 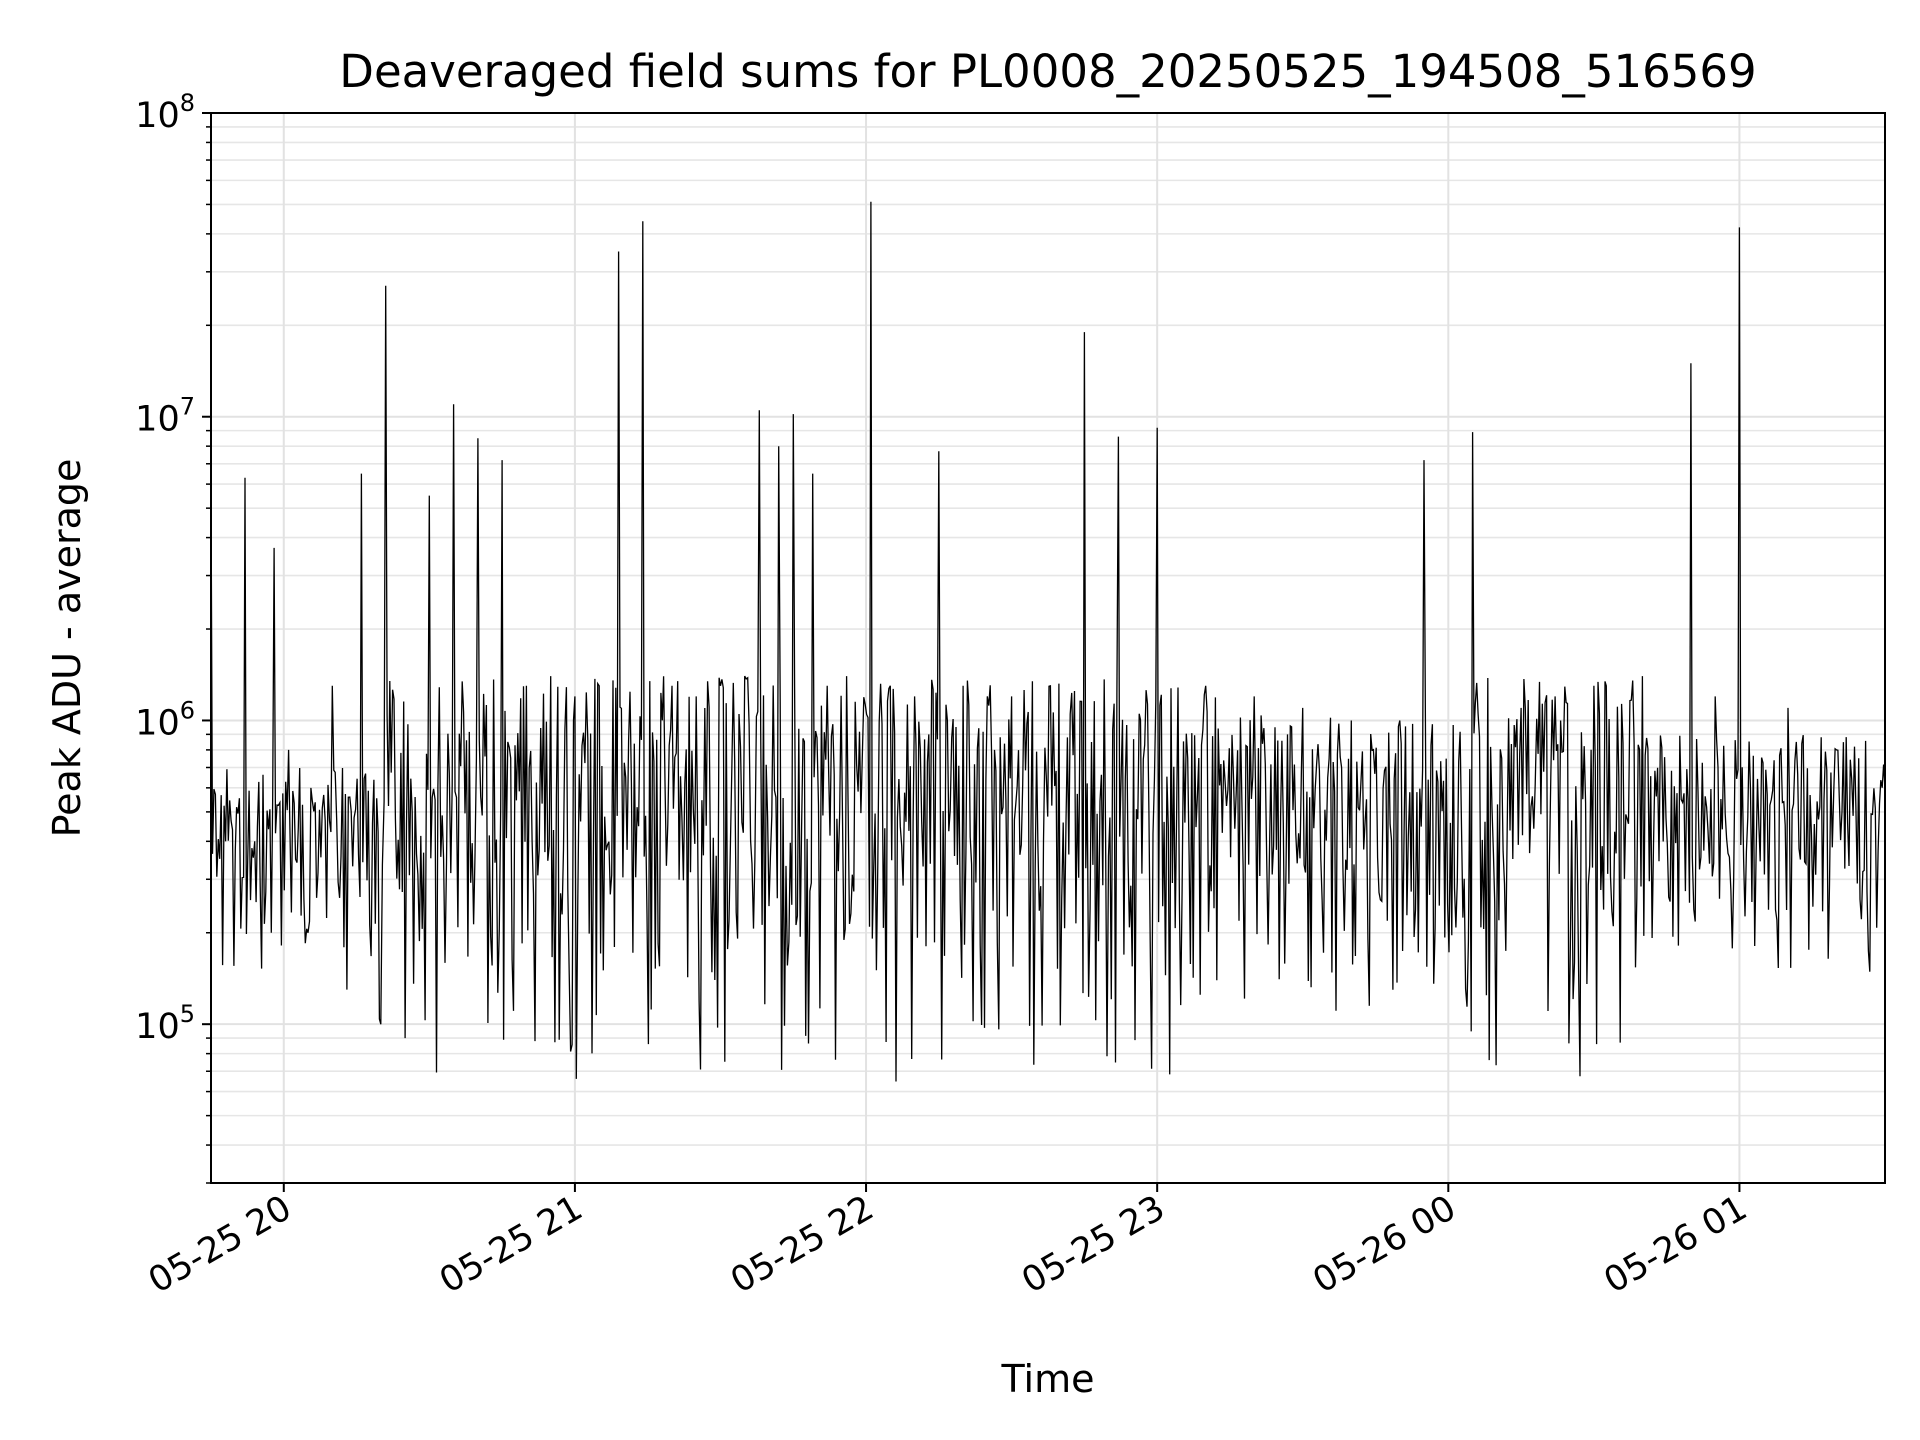 What do you see at coordinates (165, 112) in the screenshot?
I see `y-tick-label: 10⁸` at bounding box center [165, 112].